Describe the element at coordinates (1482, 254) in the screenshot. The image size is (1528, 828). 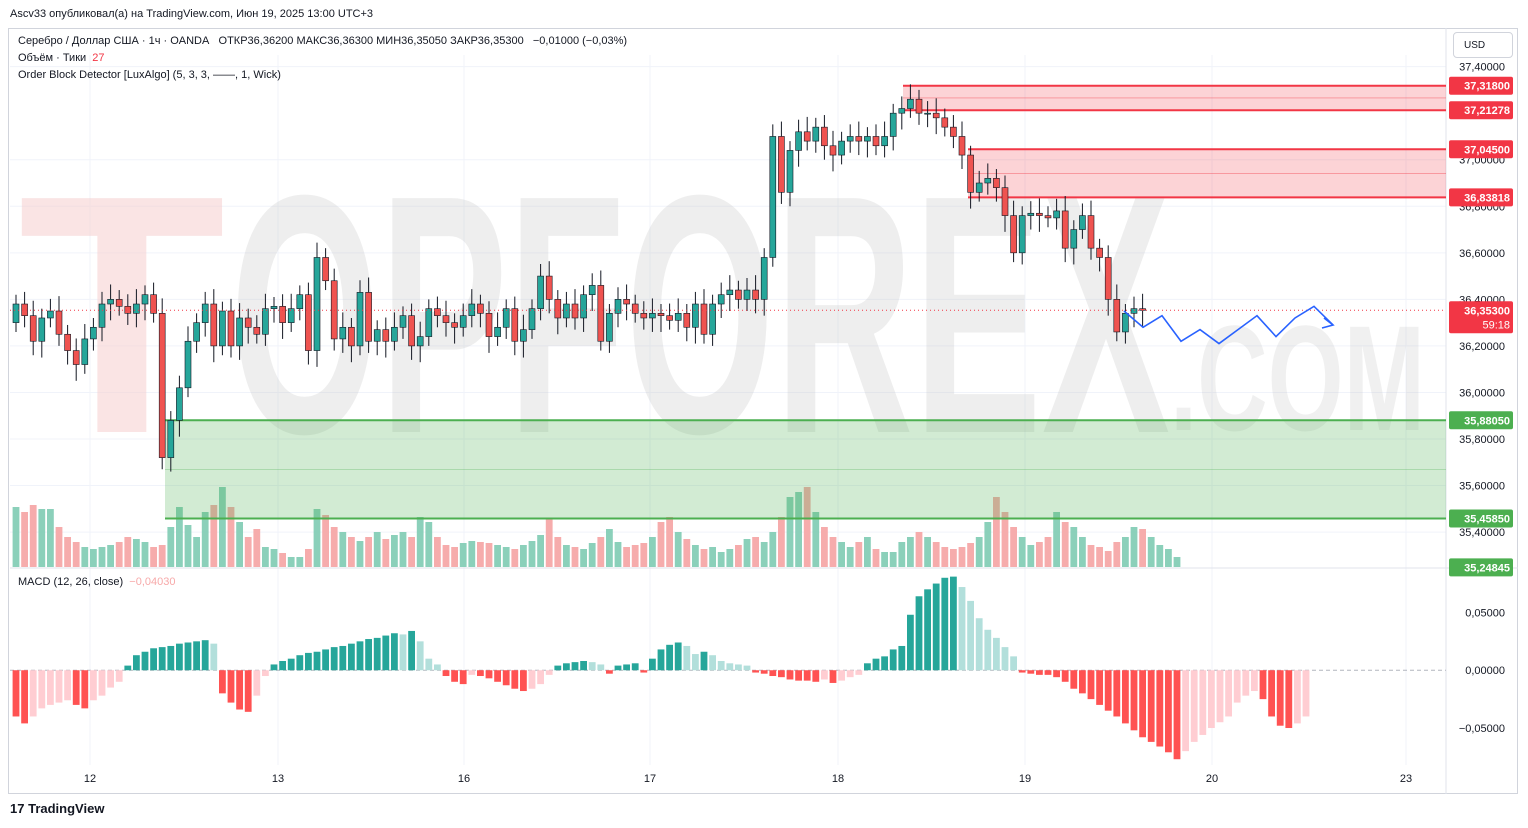
I see `price-tick-label: 36,60000` at that location.